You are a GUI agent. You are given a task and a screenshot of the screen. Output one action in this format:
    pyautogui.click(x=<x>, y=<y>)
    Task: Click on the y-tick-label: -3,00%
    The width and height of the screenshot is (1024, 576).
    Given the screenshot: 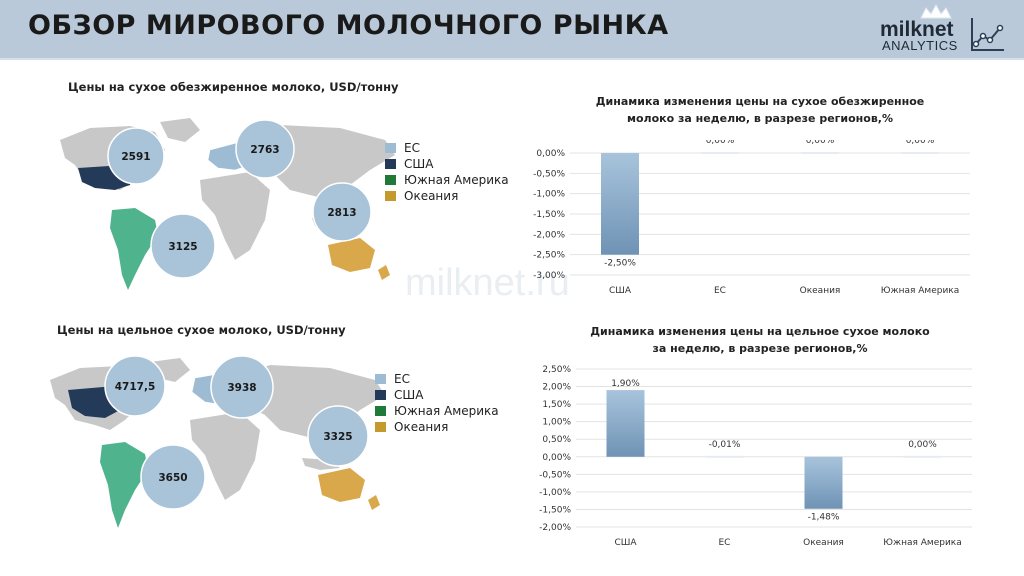 What is the action you would take?
    pyautogui.click(x=549, y=276)
    